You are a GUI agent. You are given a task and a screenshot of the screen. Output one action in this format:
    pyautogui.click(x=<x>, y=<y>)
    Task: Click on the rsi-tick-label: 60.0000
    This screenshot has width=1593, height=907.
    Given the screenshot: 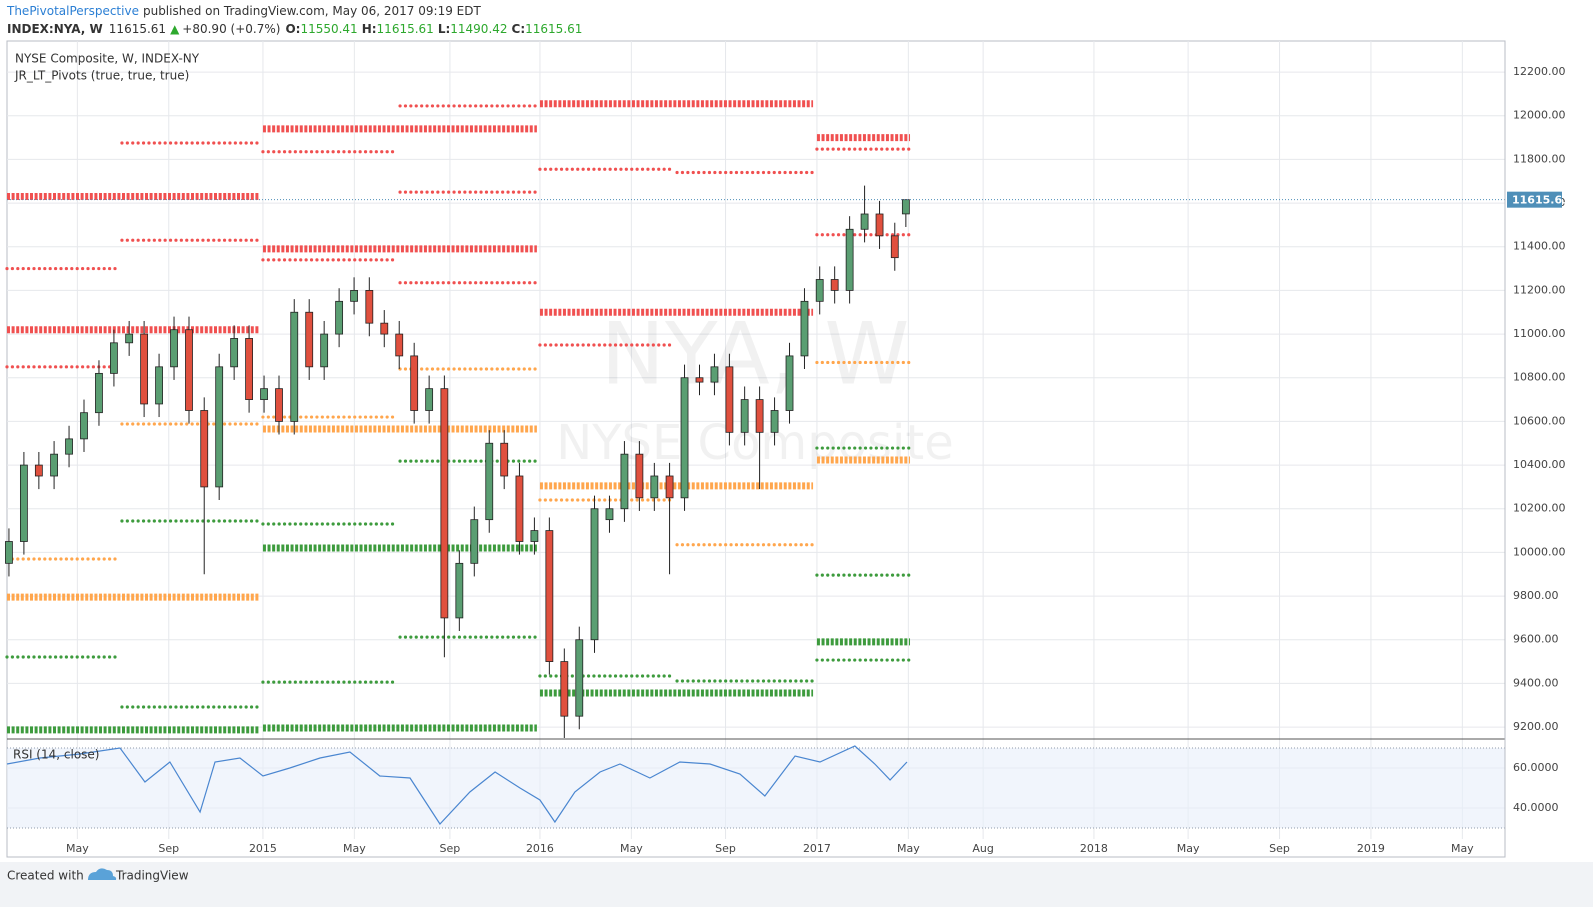 What is the action you would take?
    pyautogui.click(x=1536, y=767)
    